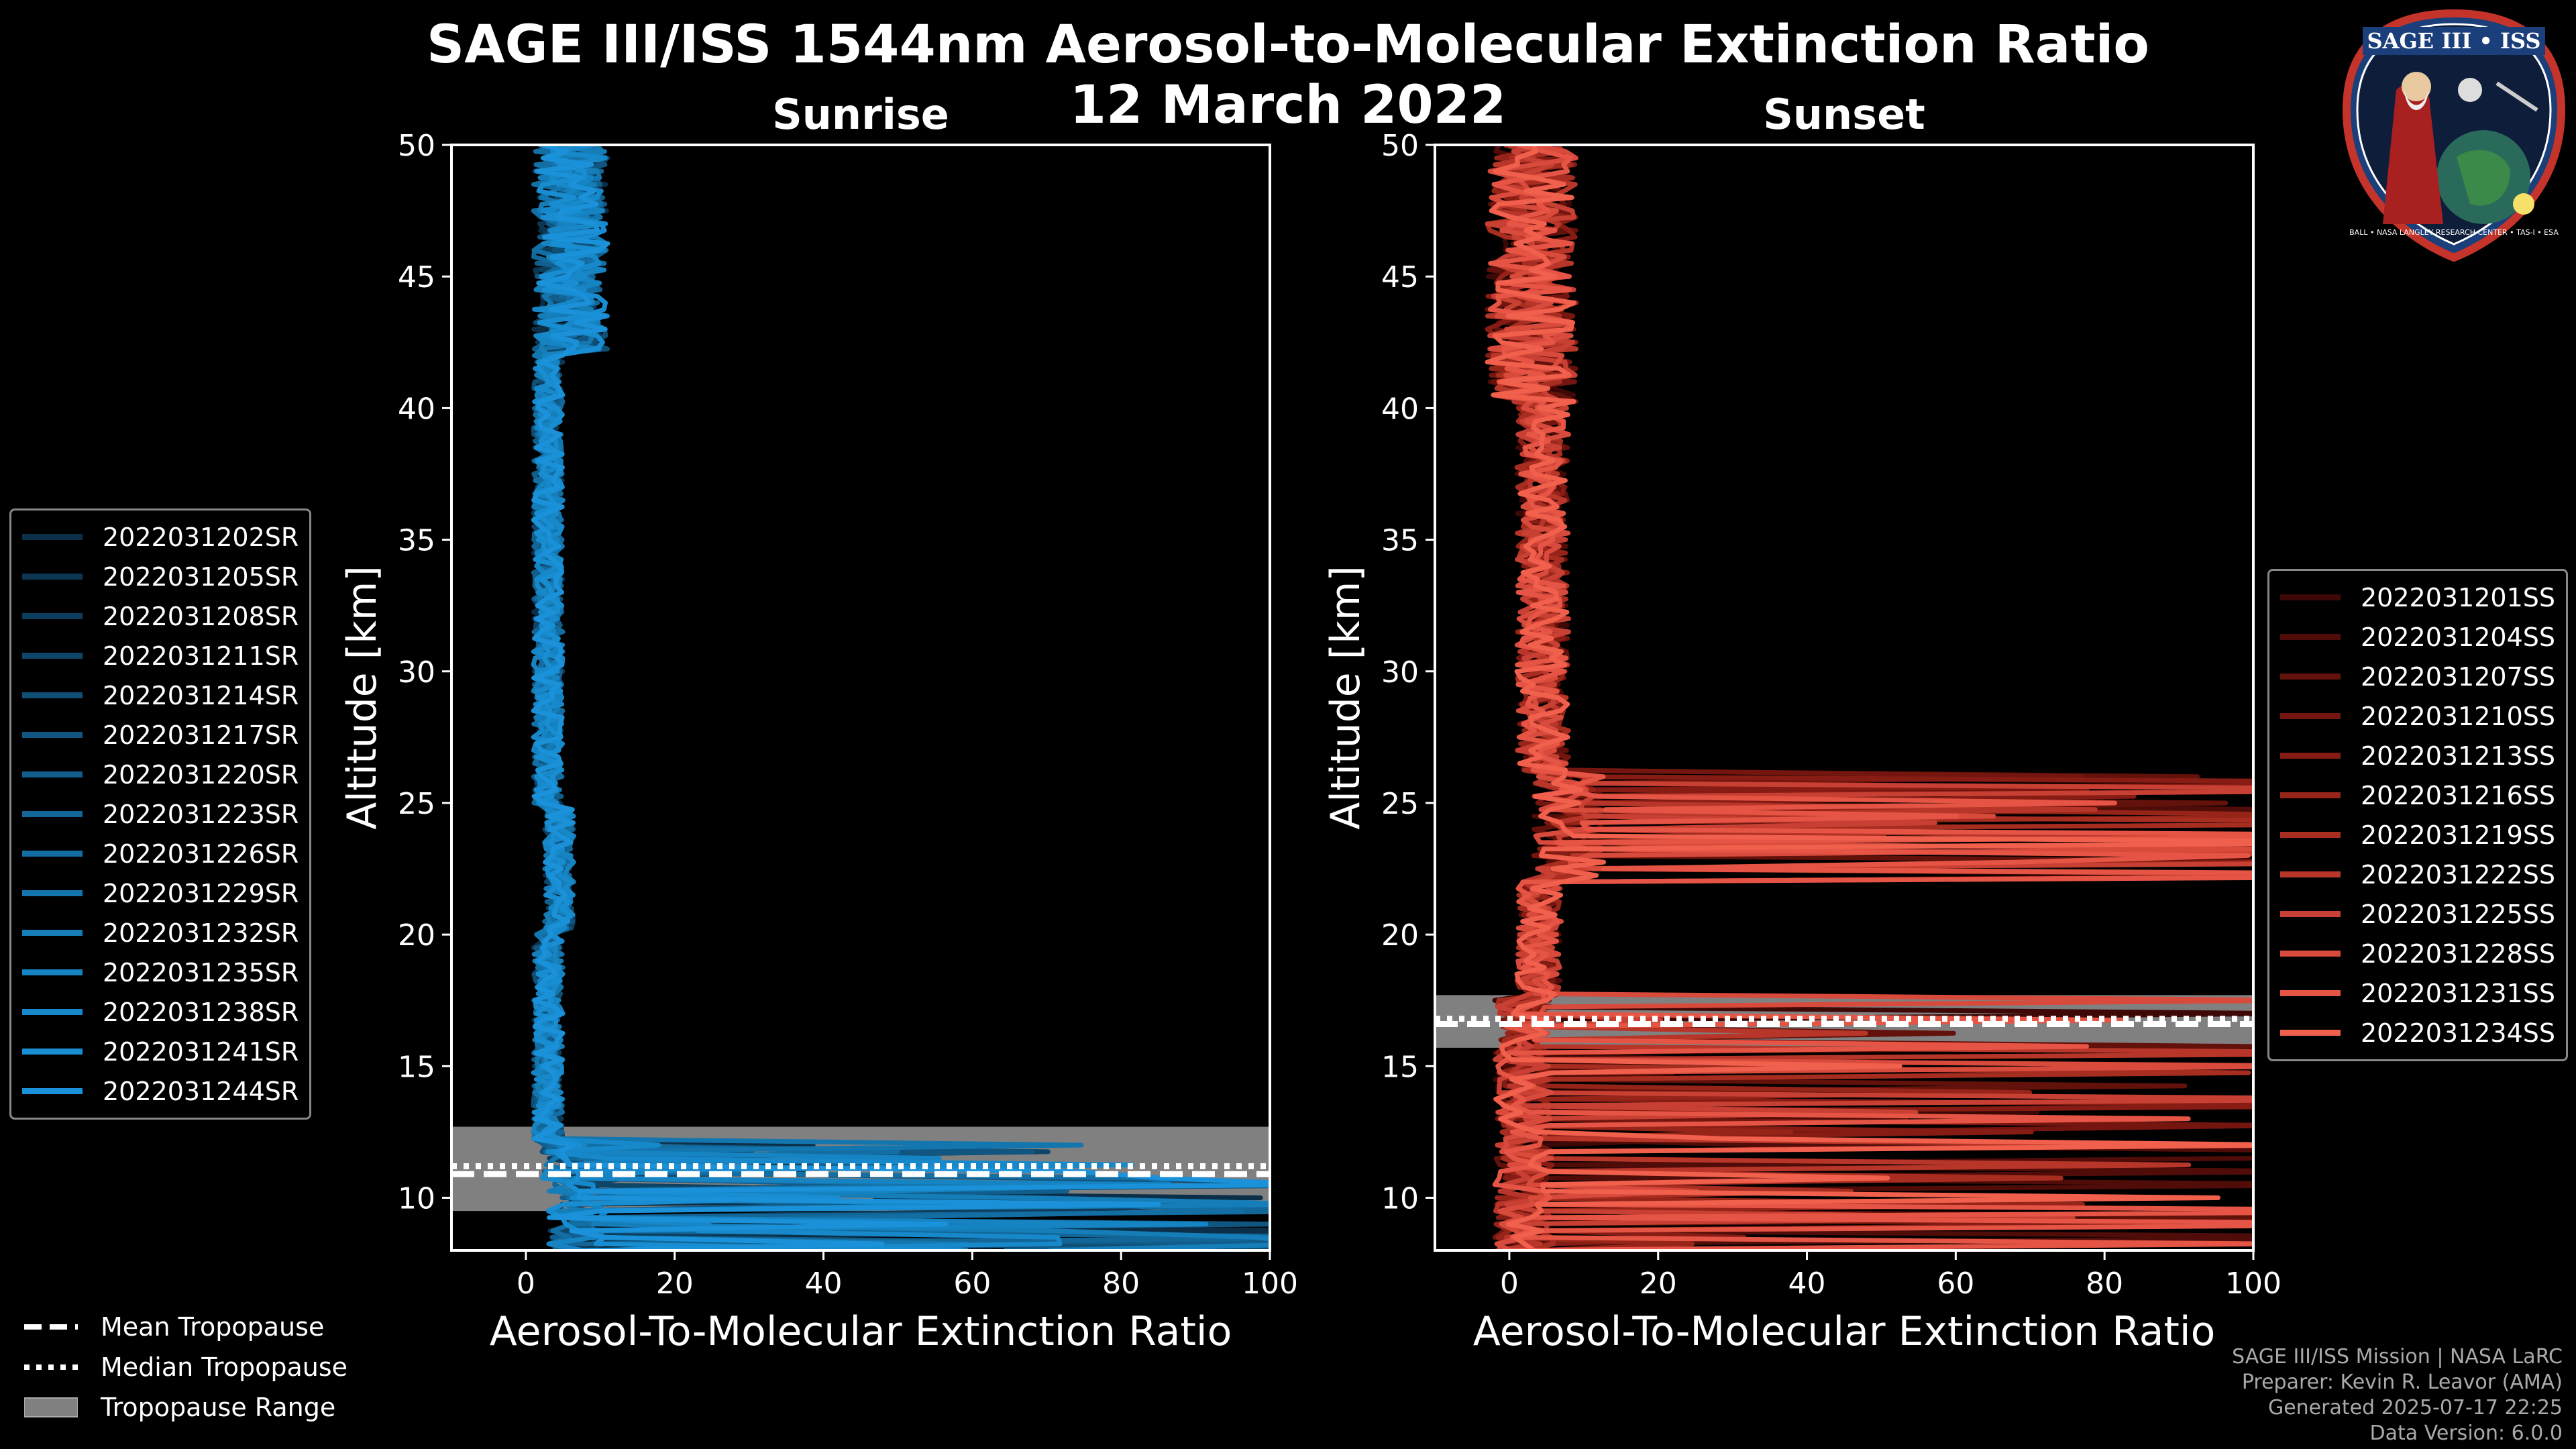  What do you see at coordinates (224, 1367) in the screenshot?
I see `median-tropopause-label: Median Tropopause` at bounding box center [224, 1367].